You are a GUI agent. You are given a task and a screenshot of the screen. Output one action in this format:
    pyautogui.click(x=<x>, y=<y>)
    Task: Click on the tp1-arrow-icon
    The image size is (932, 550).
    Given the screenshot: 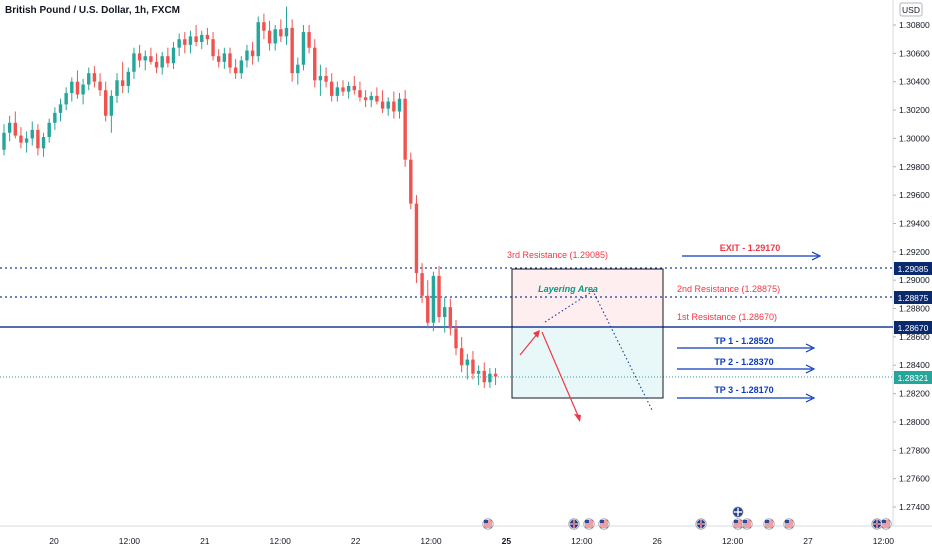 What is the action you would take?
    pyautogui.click(x=810, y=348)
    